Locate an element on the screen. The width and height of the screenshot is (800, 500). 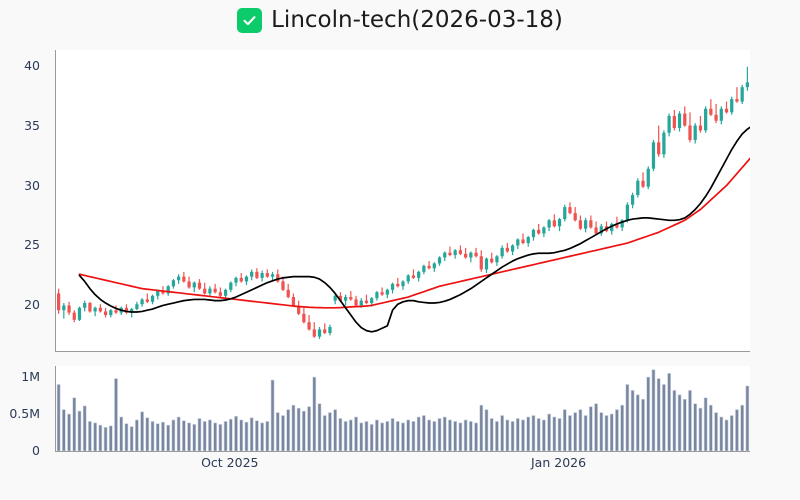
y-axis-tick-label: 0.5M is located at coordinates (24, 414).